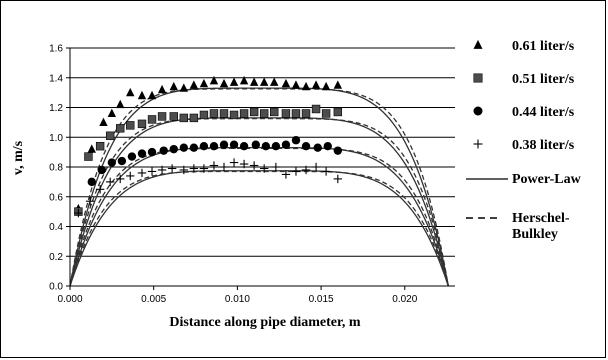 This screenshot has height=360, width=608. Describe the element at coordinates (478, 78) in the screenshot. I see `legend-marker-square` at that location.